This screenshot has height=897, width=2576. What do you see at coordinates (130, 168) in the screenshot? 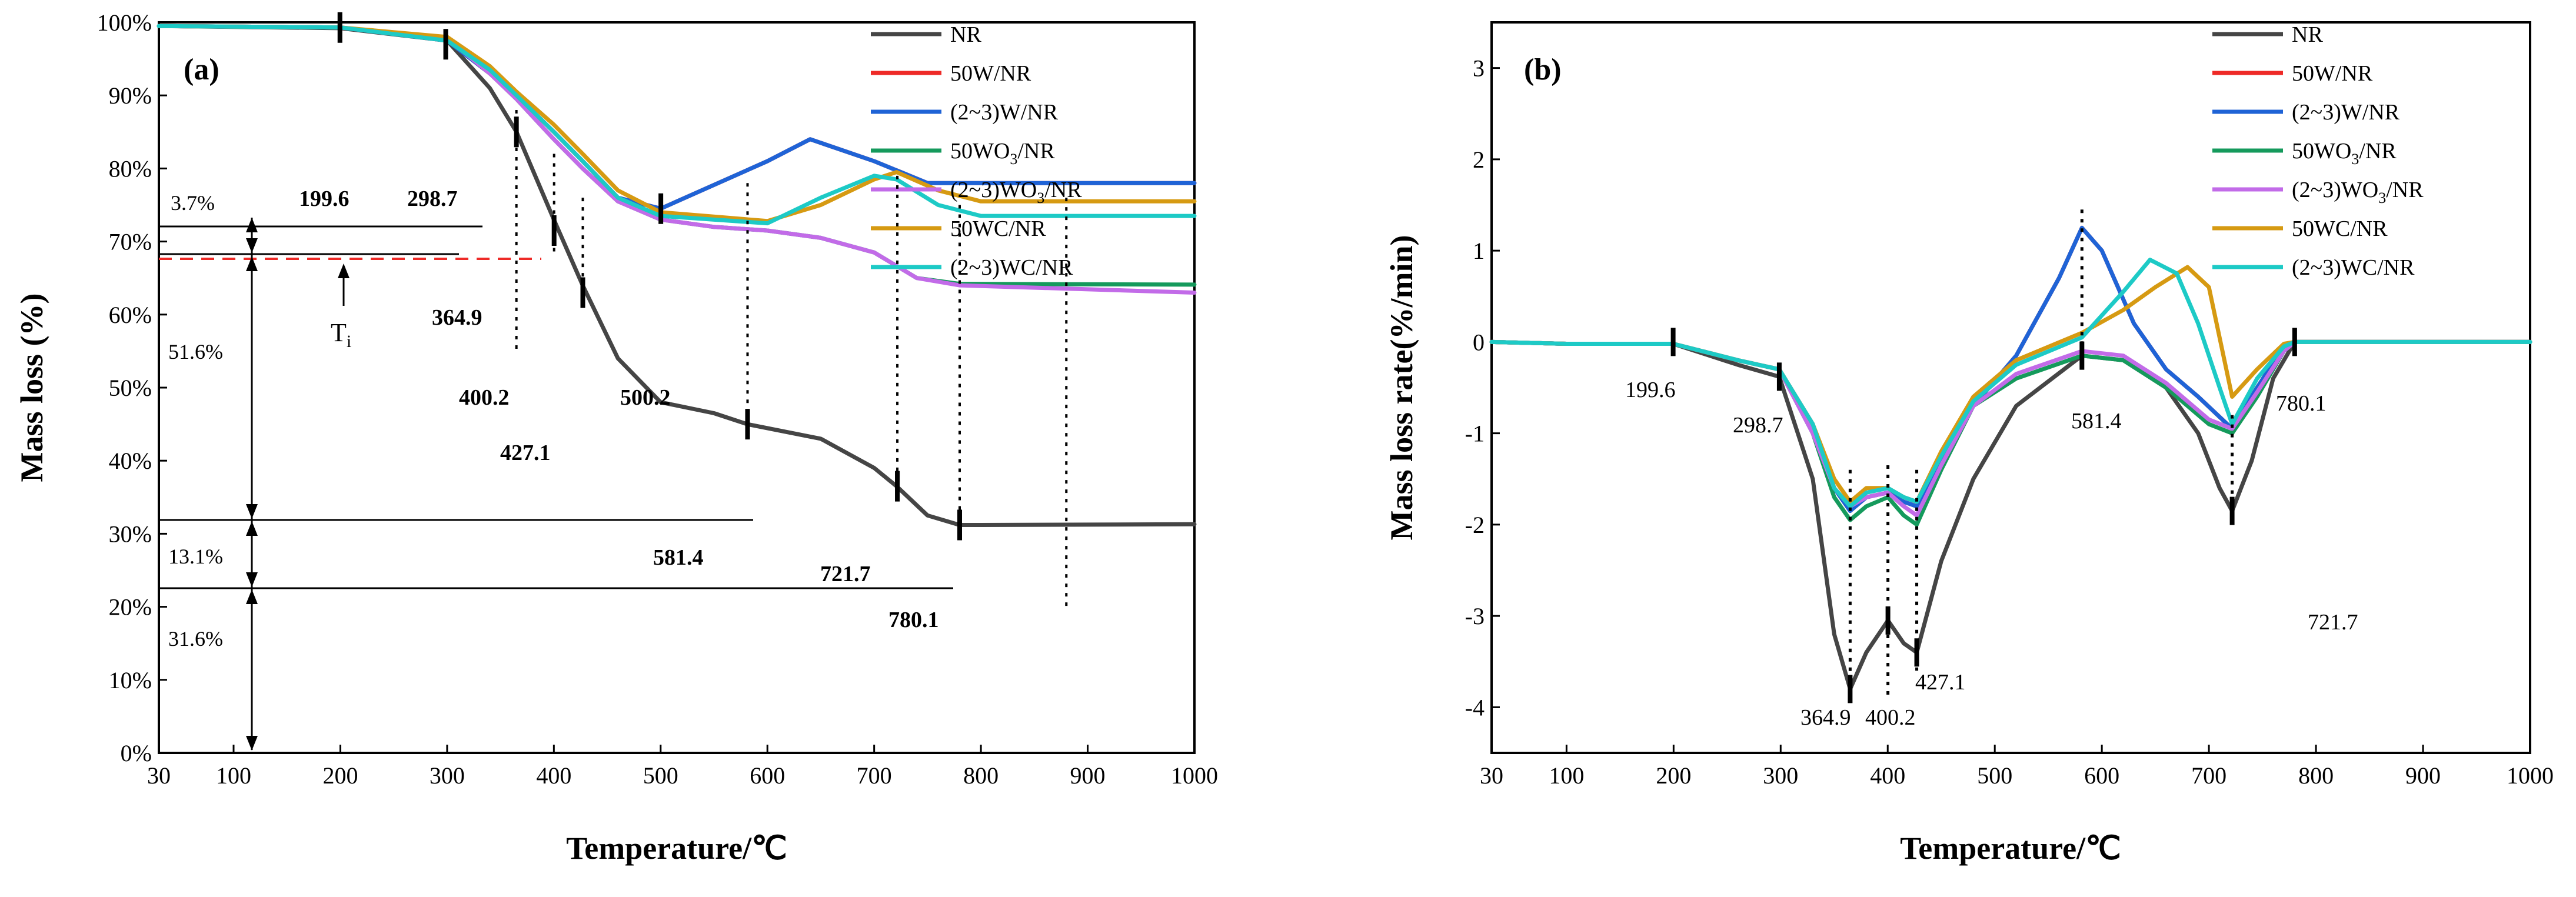
I see `y-tick-label-a-80: 80%` at bounding box center [130, 168].